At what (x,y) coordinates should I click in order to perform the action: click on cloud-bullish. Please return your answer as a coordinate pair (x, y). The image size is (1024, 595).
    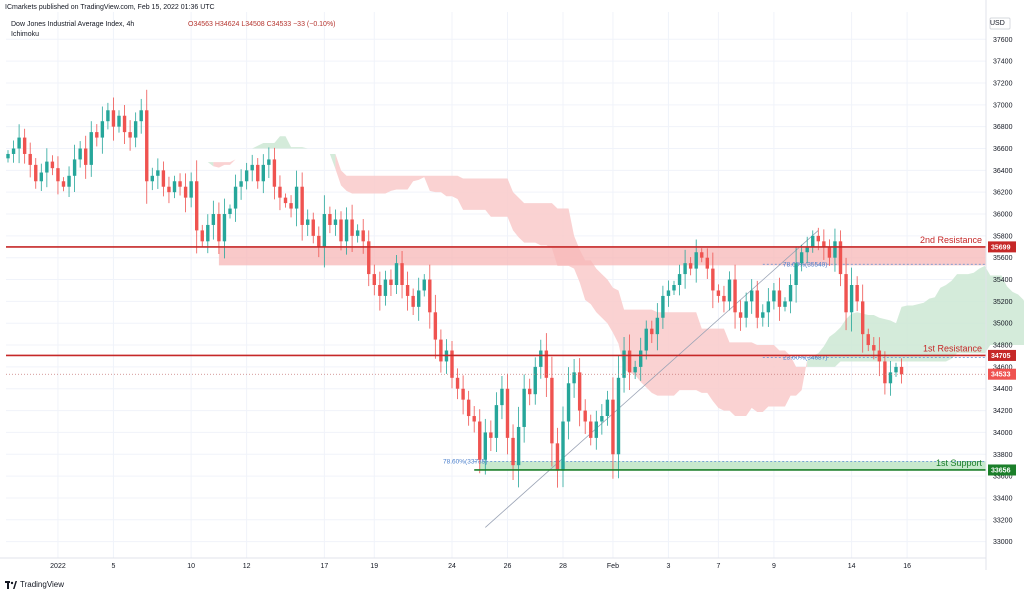
    Looking at the image, I should click on (915, 316).